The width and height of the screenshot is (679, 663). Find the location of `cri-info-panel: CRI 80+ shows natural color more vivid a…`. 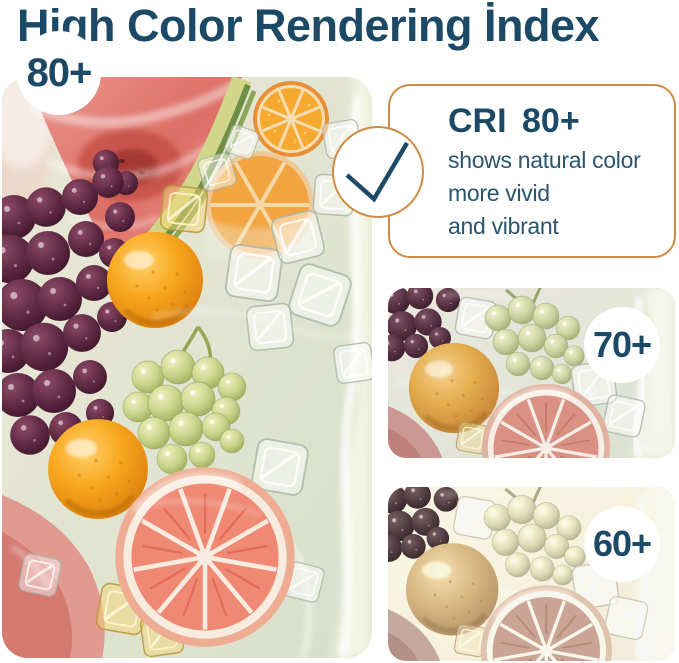

cri-info-panel: CRI 80+ shows natural color more vivid a… is located at coordinates (532, 171).